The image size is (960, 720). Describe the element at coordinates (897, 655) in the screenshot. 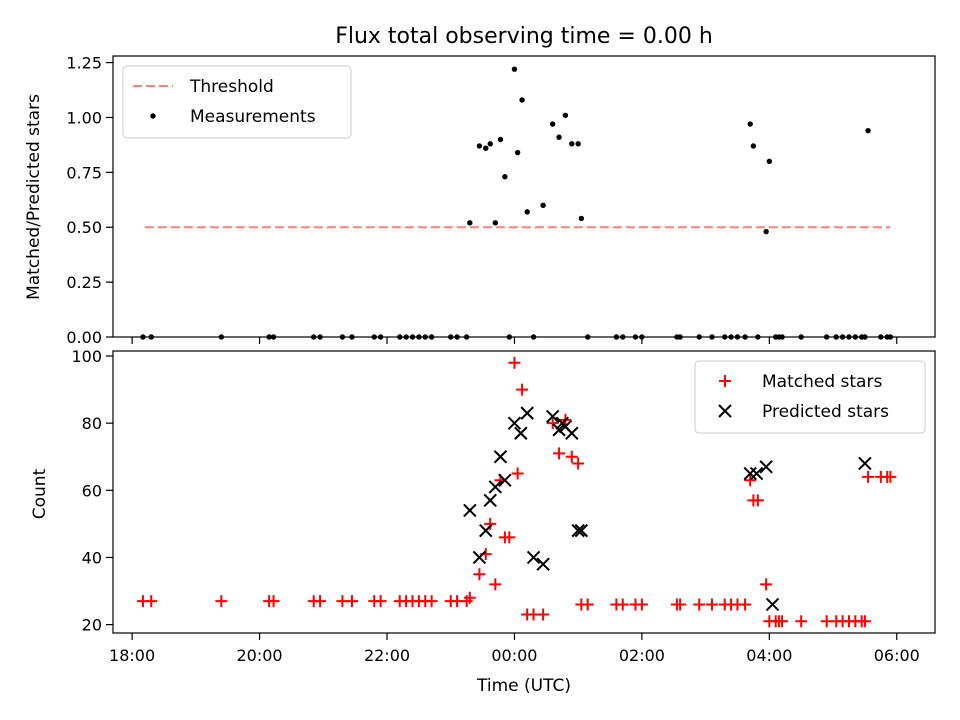

I see `x-tick-label: 06:00` at that location.